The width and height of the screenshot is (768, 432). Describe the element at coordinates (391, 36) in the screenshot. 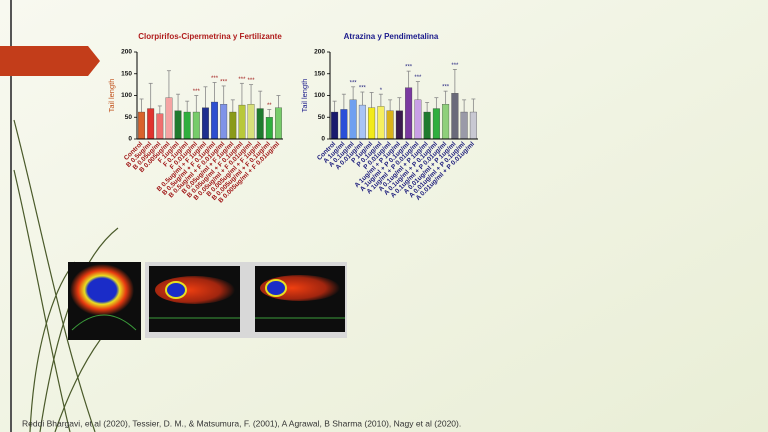

I see `chart-title: Atrazina y Pendimetalina` at that location.